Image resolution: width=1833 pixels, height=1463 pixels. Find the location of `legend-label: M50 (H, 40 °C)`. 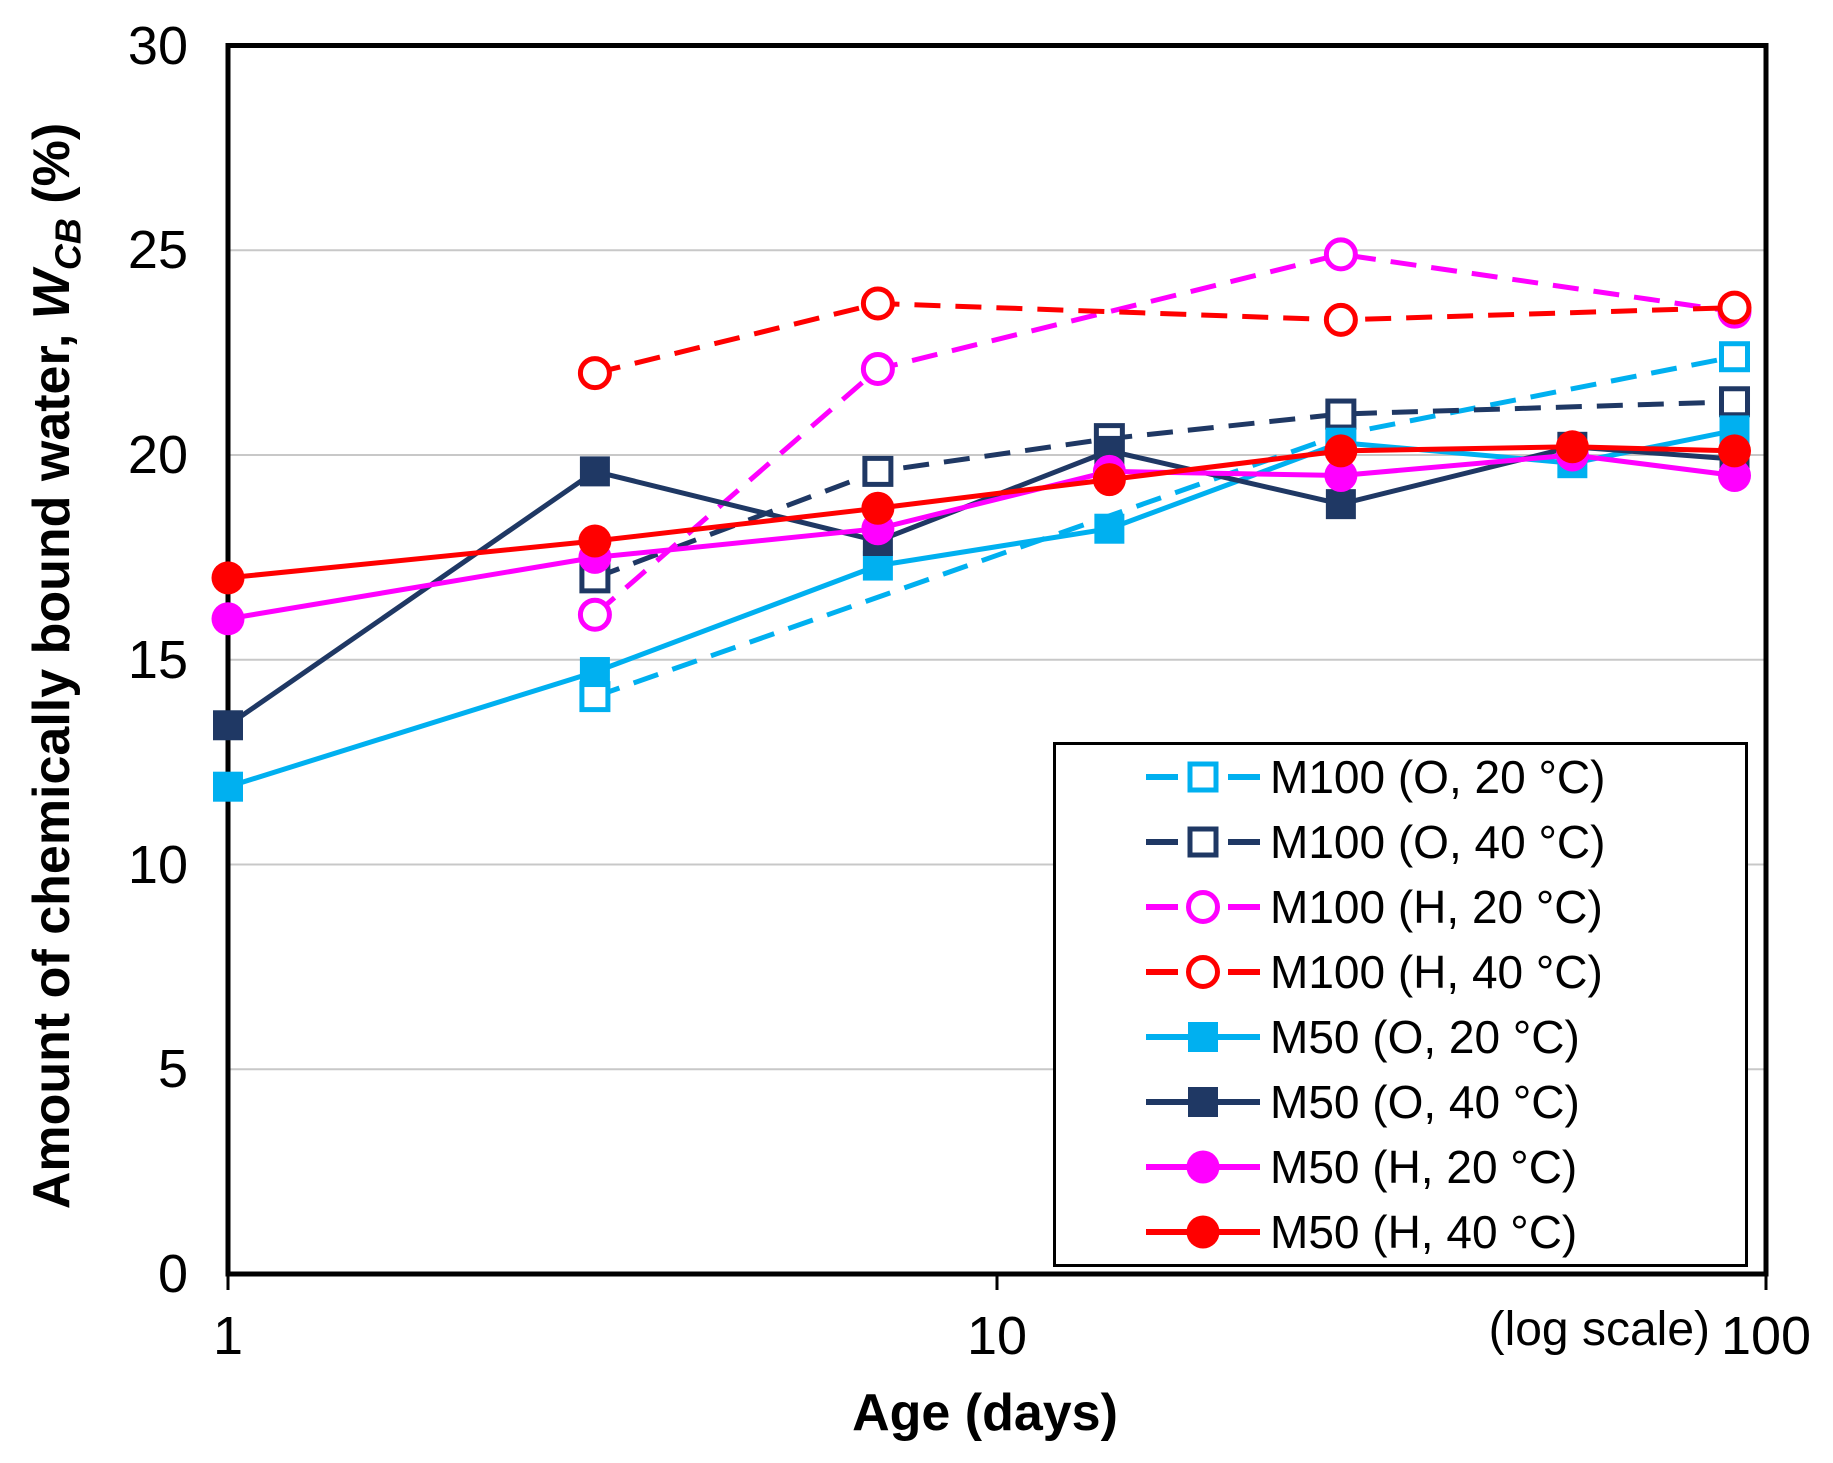

legend-label: M50 (H, 40 °C) is located at coordinates (1424, 1231).